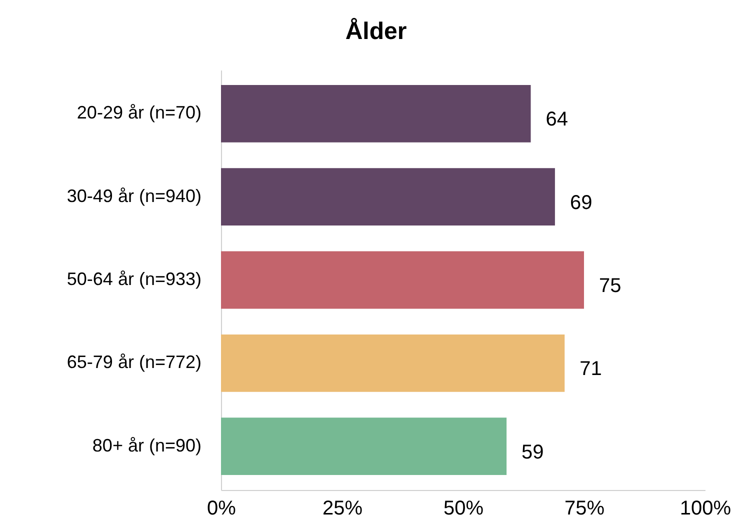 Image resolution: width=753 pixels, height=529 pixels. I want to click on y-tick-label: 20-29 år (n=70), so click(139, 112).